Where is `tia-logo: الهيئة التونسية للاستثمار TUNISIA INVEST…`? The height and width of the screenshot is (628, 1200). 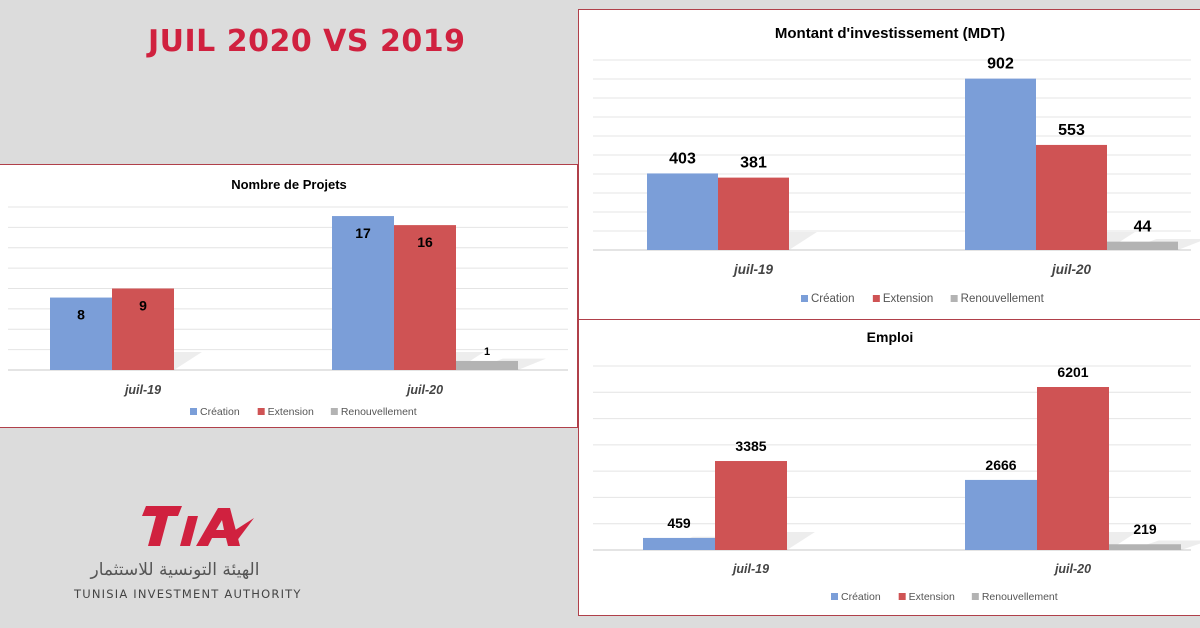
tia-logo: الهيئة التونسية للاستثمار TUNISIA INVEST… is located at coordinates (180, 551).